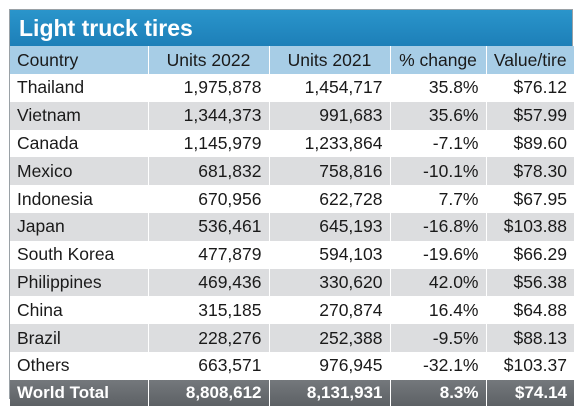 This screenshot has height=406, width=583. Describe the element at coordinates (79, 171) in the screenshot. I see `country-cell: Mexico` at that location.